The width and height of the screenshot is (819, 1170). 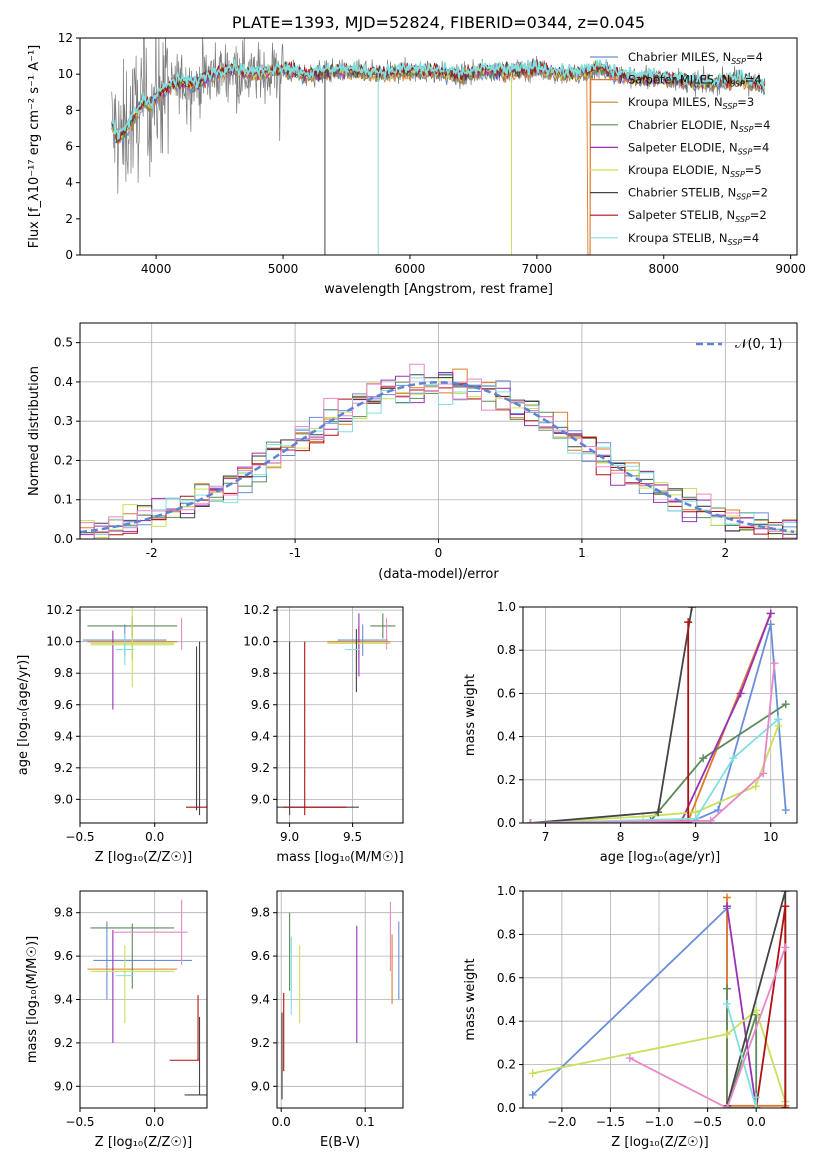 I want to click on x-tick-label: 7, so click(x=546, y=837).